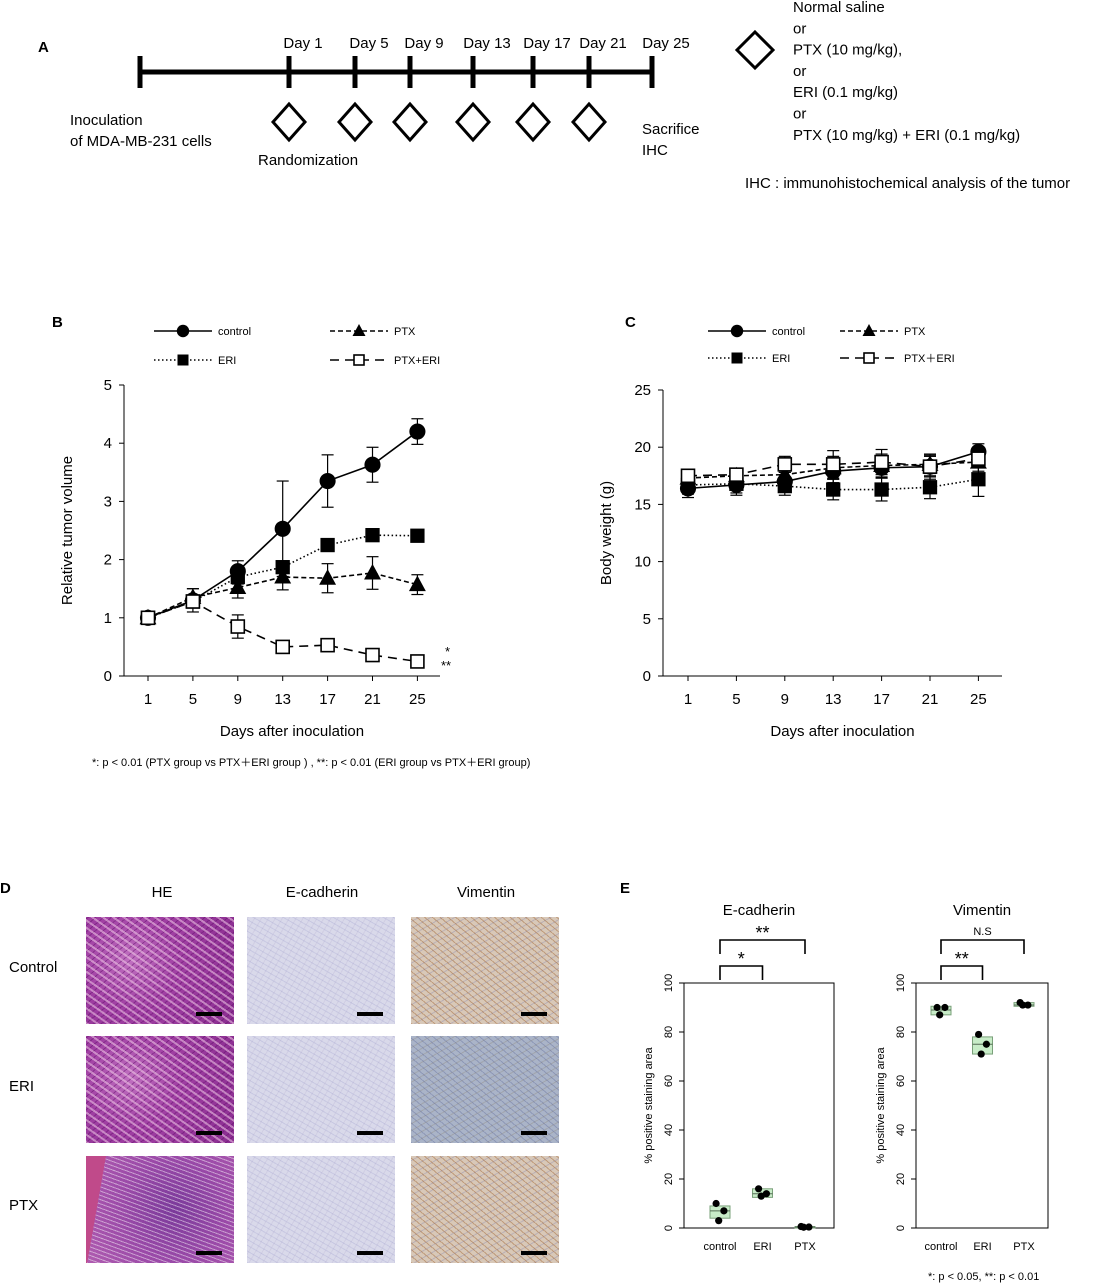 The width and height of the screenshot is (1100, 1284). Describe the element at coordinates (669, 1081) in the screenshot. I see `y-tick-label: 60` at that location.